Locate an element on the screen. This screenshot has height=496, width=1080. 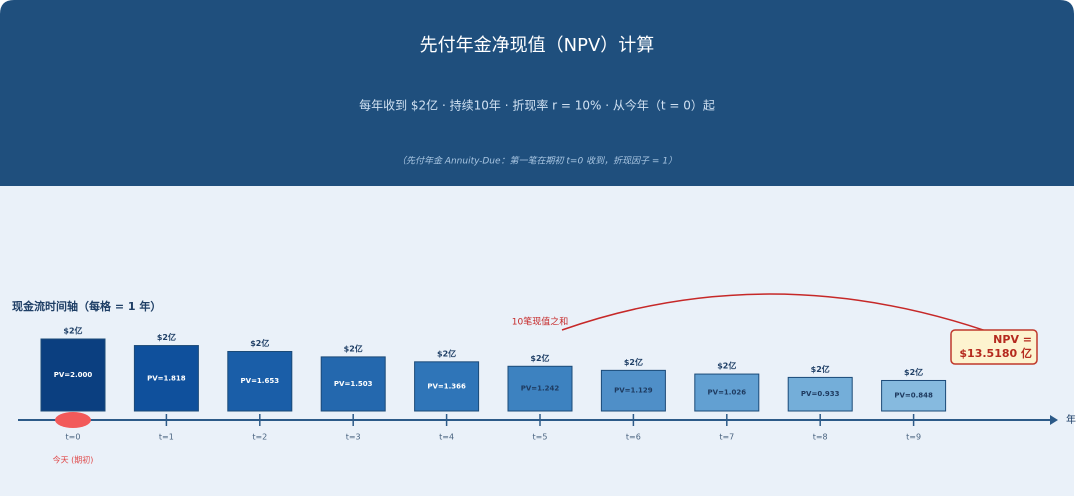
x-tick-label: t=8 is located at coordinates (820, 437).